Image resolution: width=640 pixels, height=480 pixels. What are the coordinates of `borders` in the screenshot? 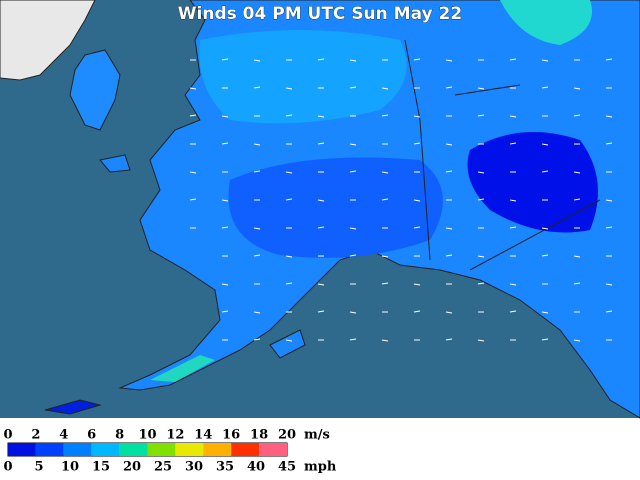 It's located at (502, 155).